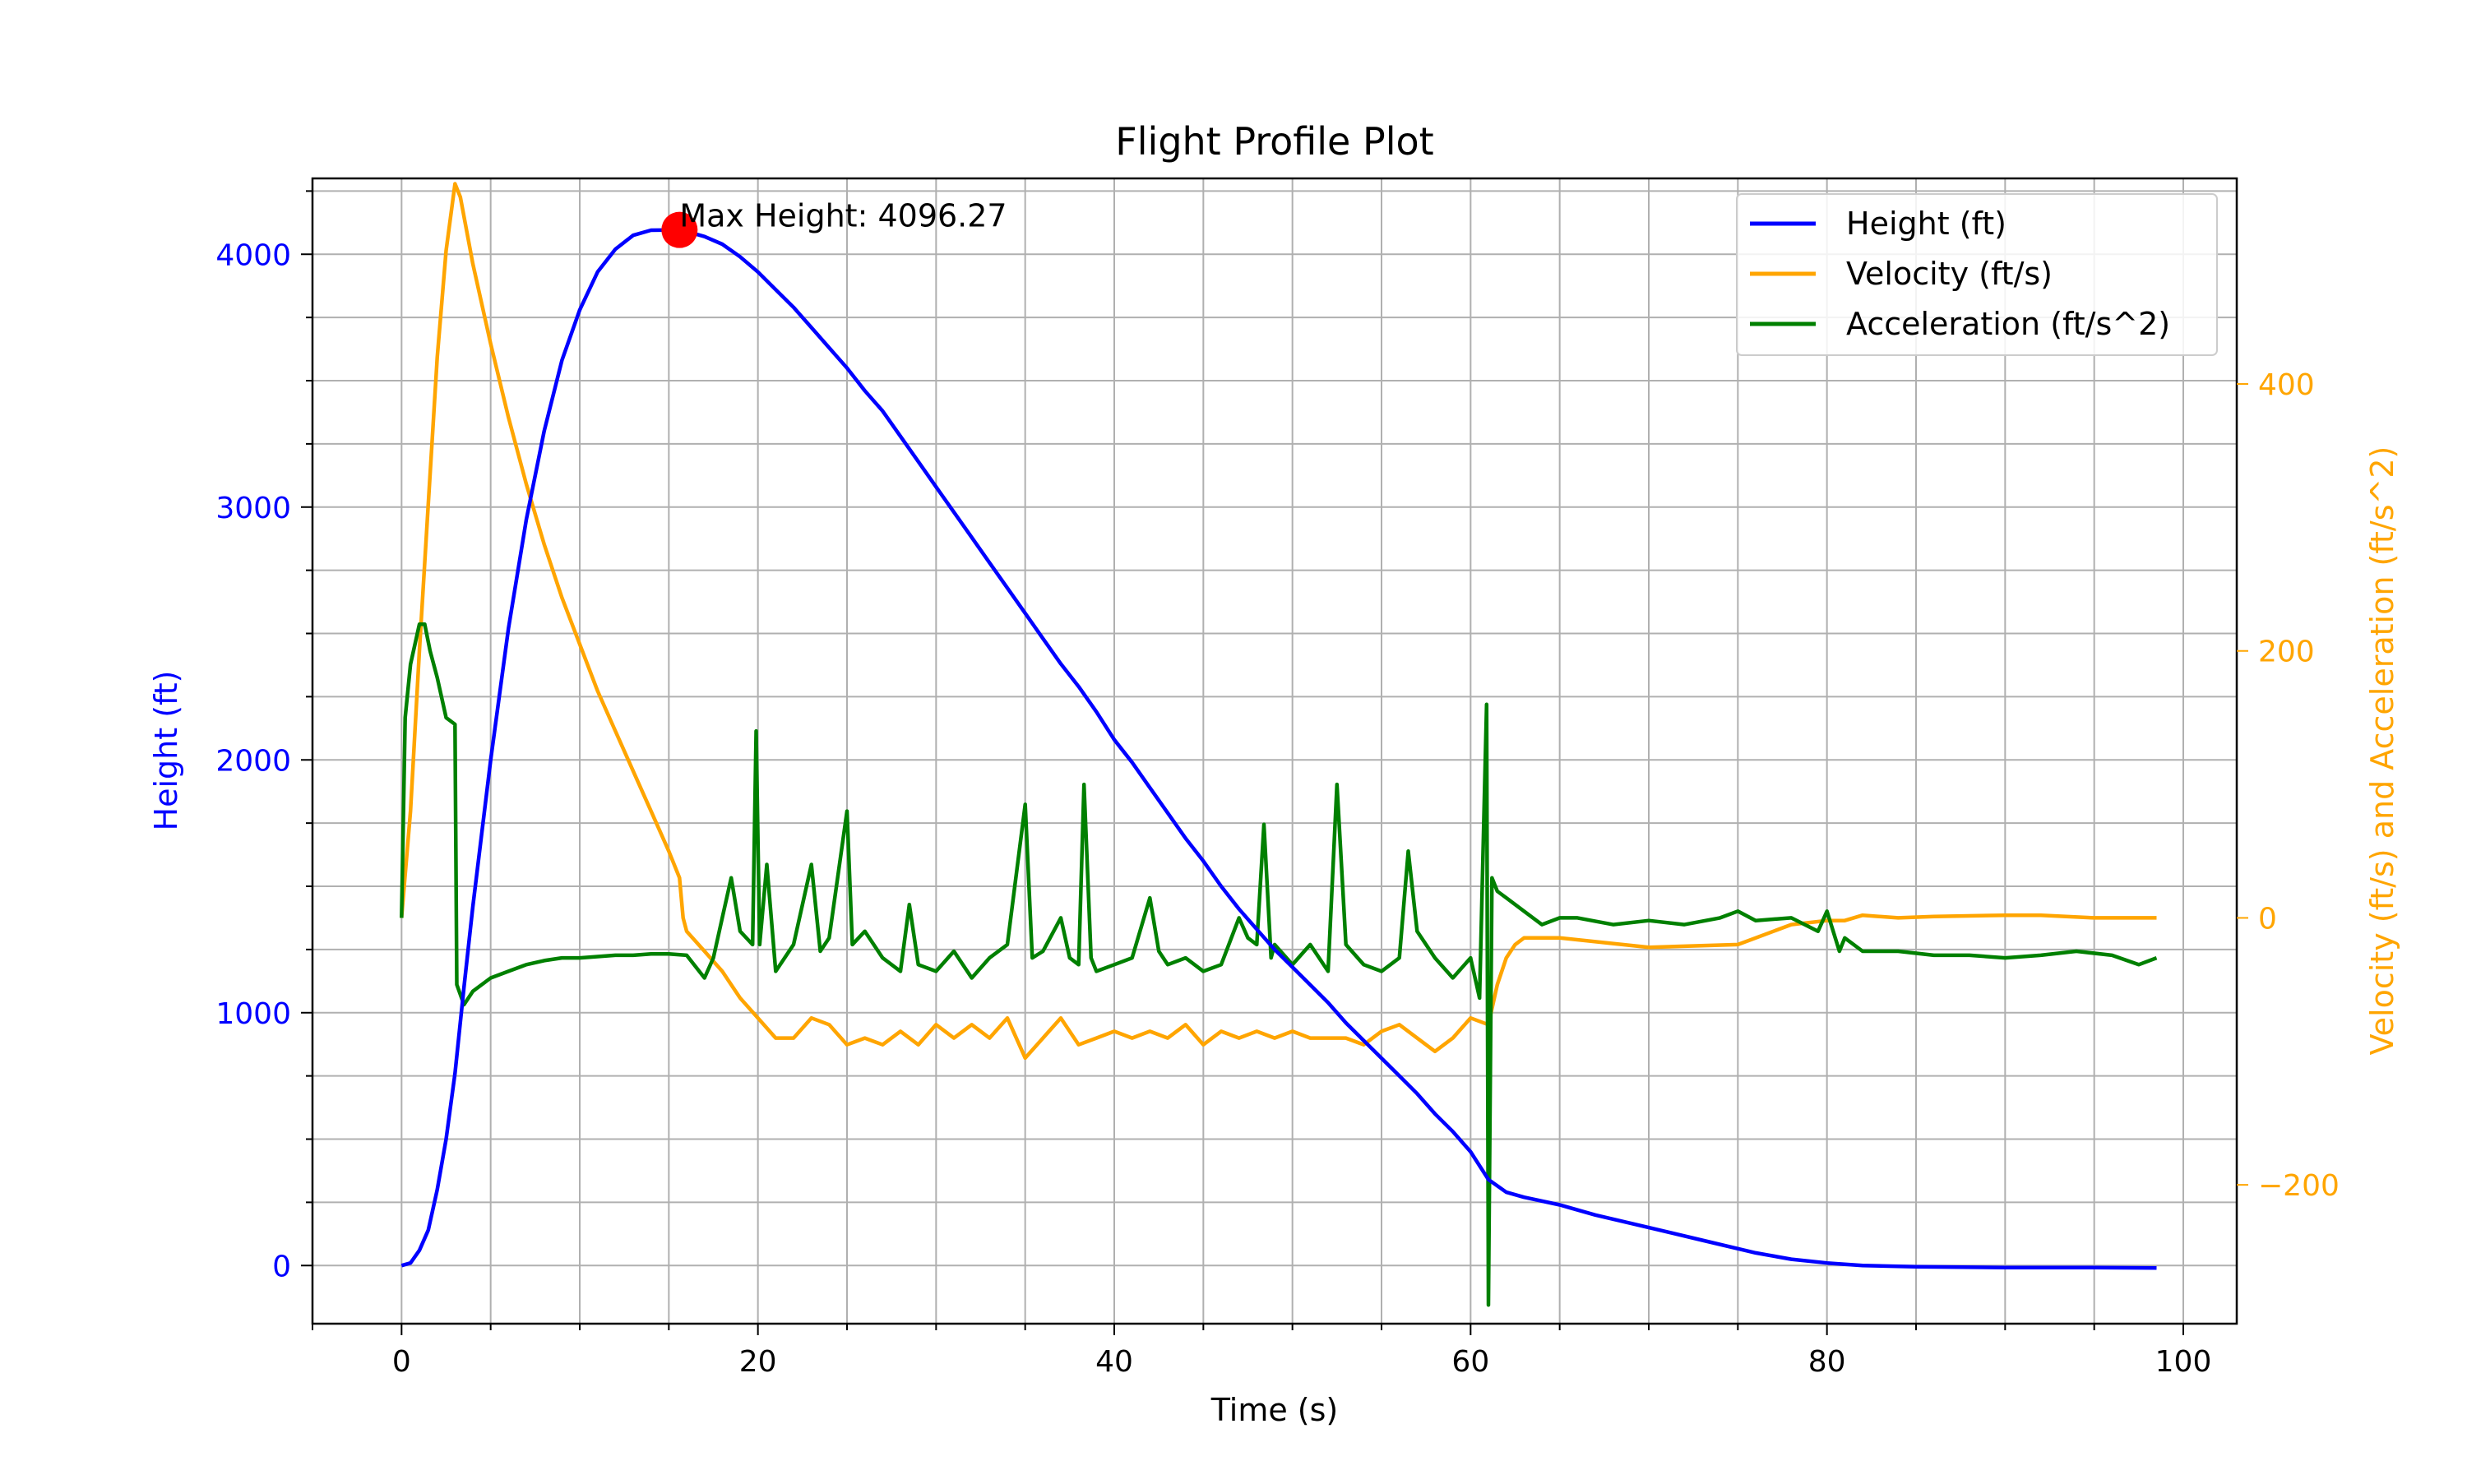  Describe the element at coordinates (2286, 385) in the screenshot. I see `y-right-tick-label: 400` at that location.